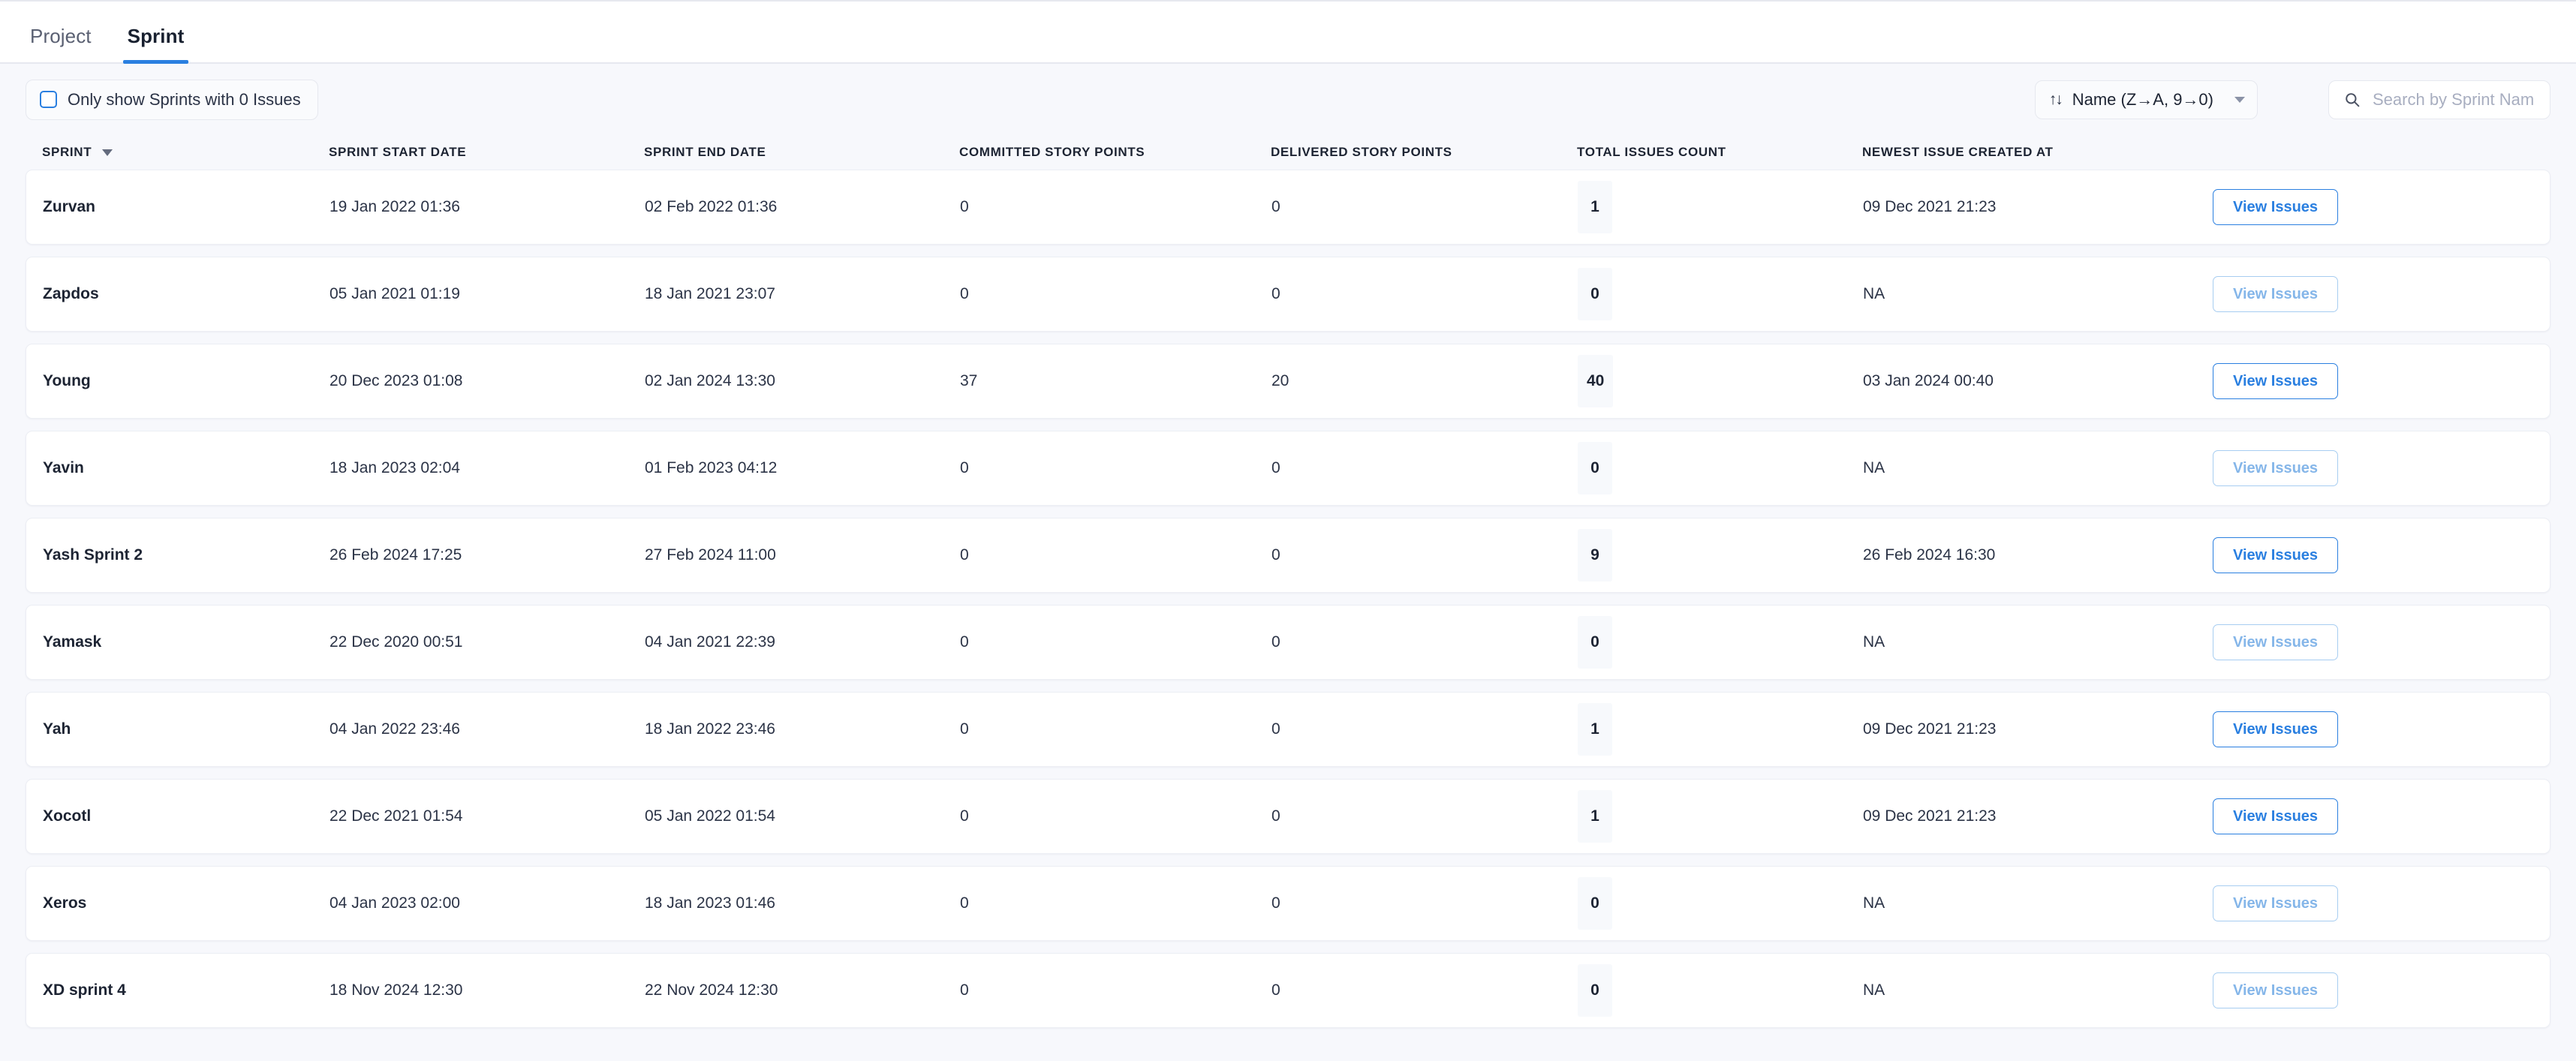 Image resolution: width=2576 pixels, height=1061 pixels. What do you see at coordinates (396, 380) in the screenshot?
I see `cell-sprint-start-date-text: 20 Dec 2023 01:08` at bounding box center [396, 380].